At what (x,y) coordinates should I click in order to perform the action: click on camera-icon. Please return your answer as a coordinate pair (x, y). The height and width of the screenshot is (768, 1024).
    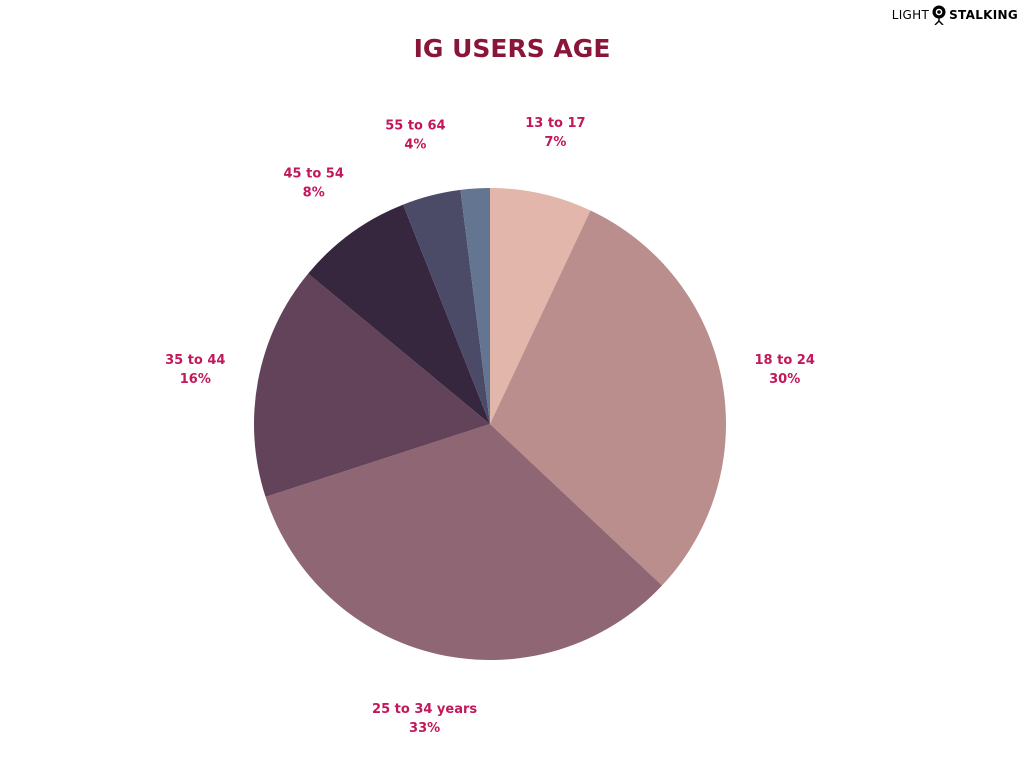
    Looking at the image, I should click on (939, 15).